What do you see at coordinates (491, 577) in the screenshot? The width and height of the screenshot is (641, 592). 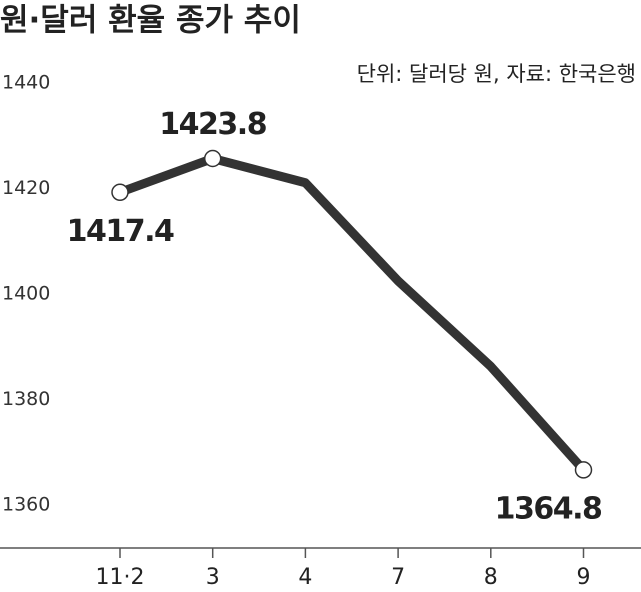 I see `x-tick-label: 8` at bounding box center [491, 577].